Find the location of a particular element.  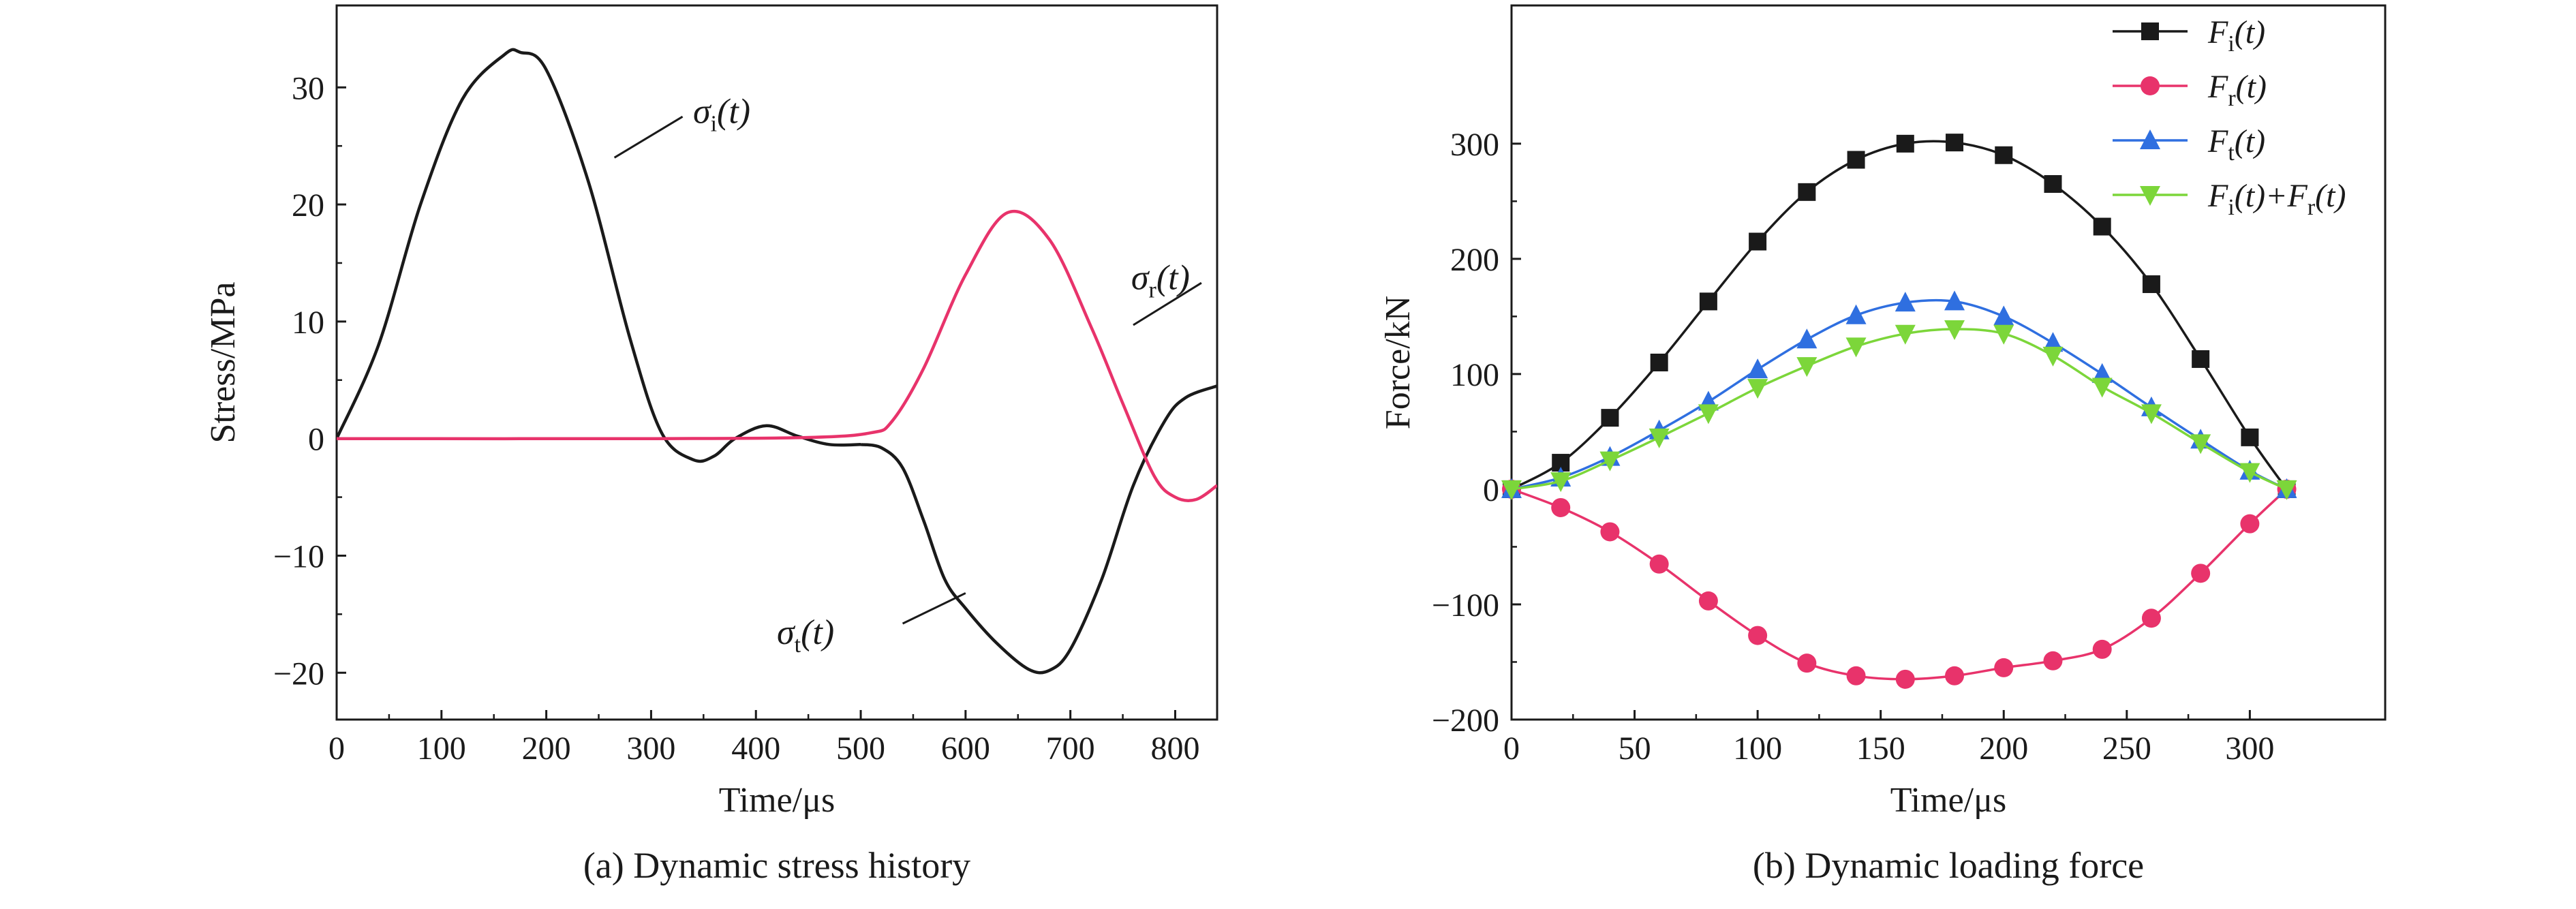

panel-a-y-tick-label: 20 is located at coordinates (308, 205).